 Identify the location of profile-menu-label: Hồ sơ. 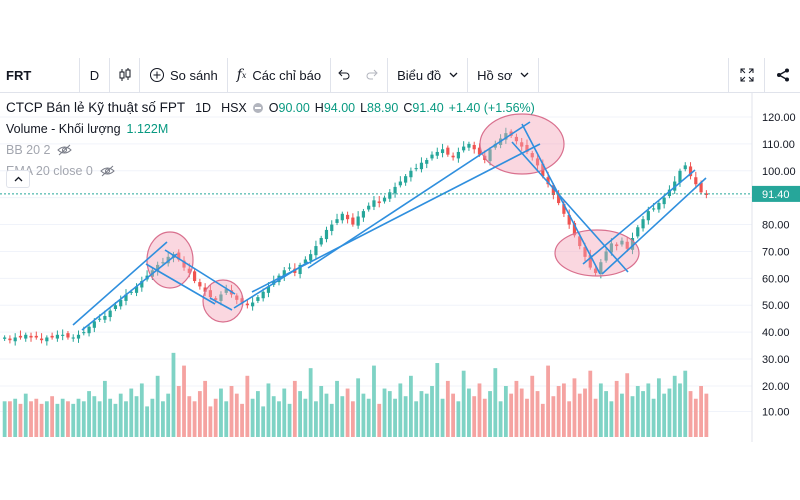
(495, 75).